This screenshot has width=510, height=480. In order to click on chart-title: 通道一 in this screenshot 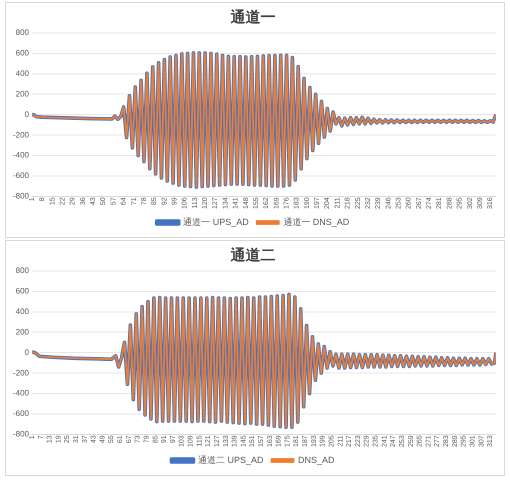, I will do `click(253, 17)`.